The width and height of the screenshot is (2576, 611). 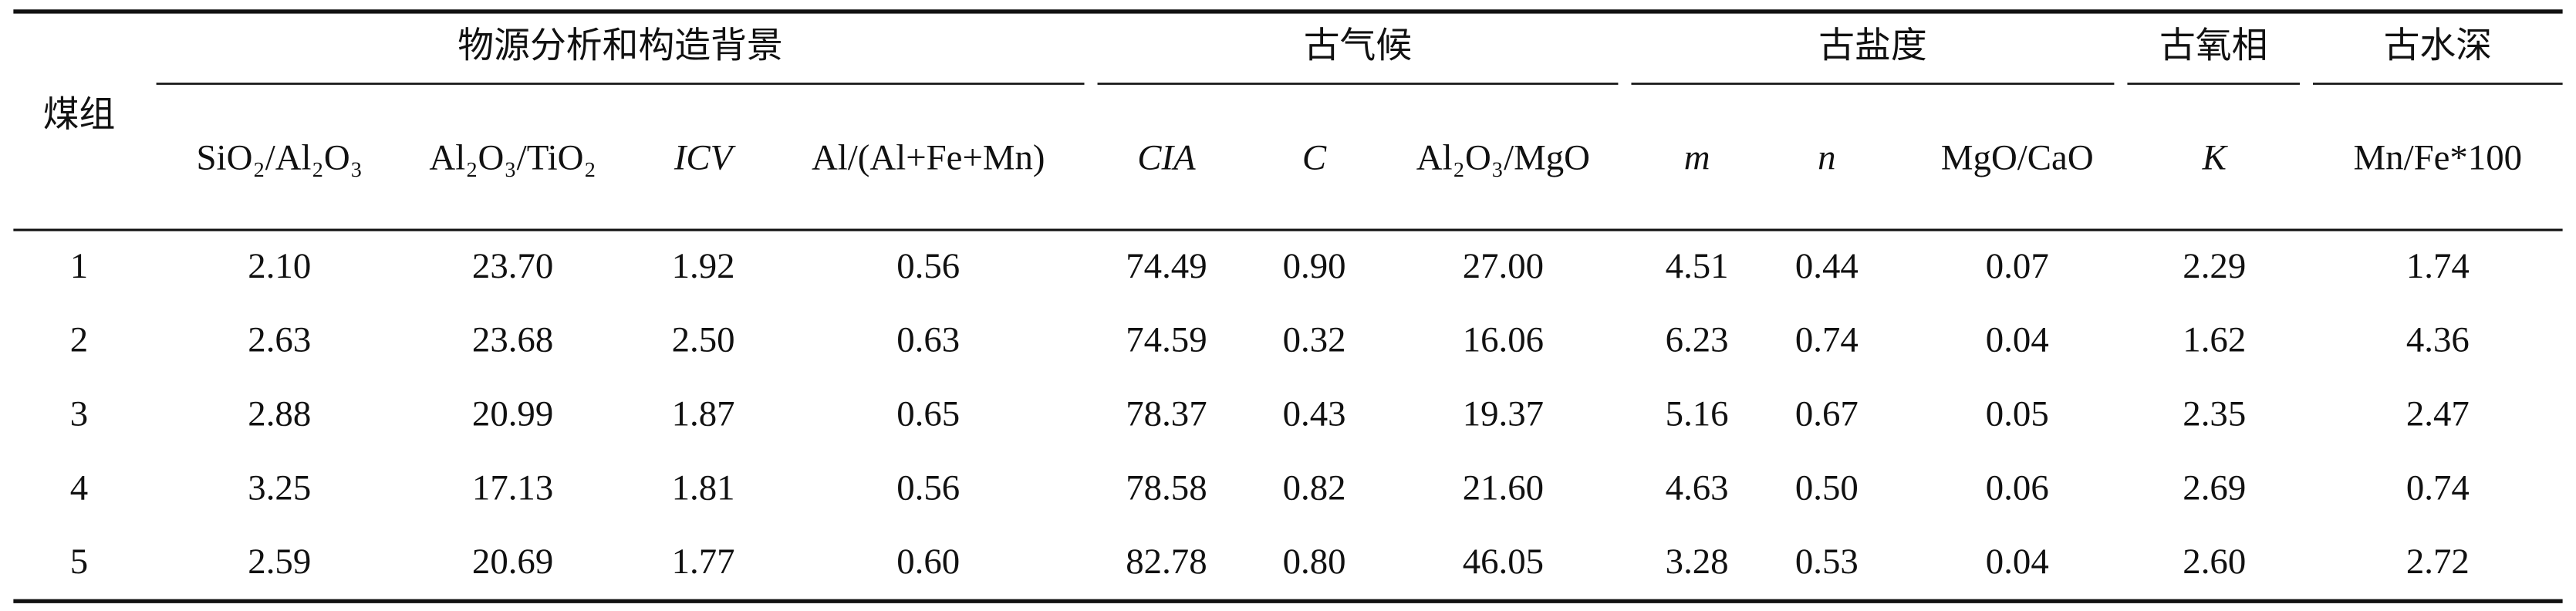 What do you see at coordinates (279, 488) in the screenshot?
I see `cell: 3.25` at bounding box center [279, 488].